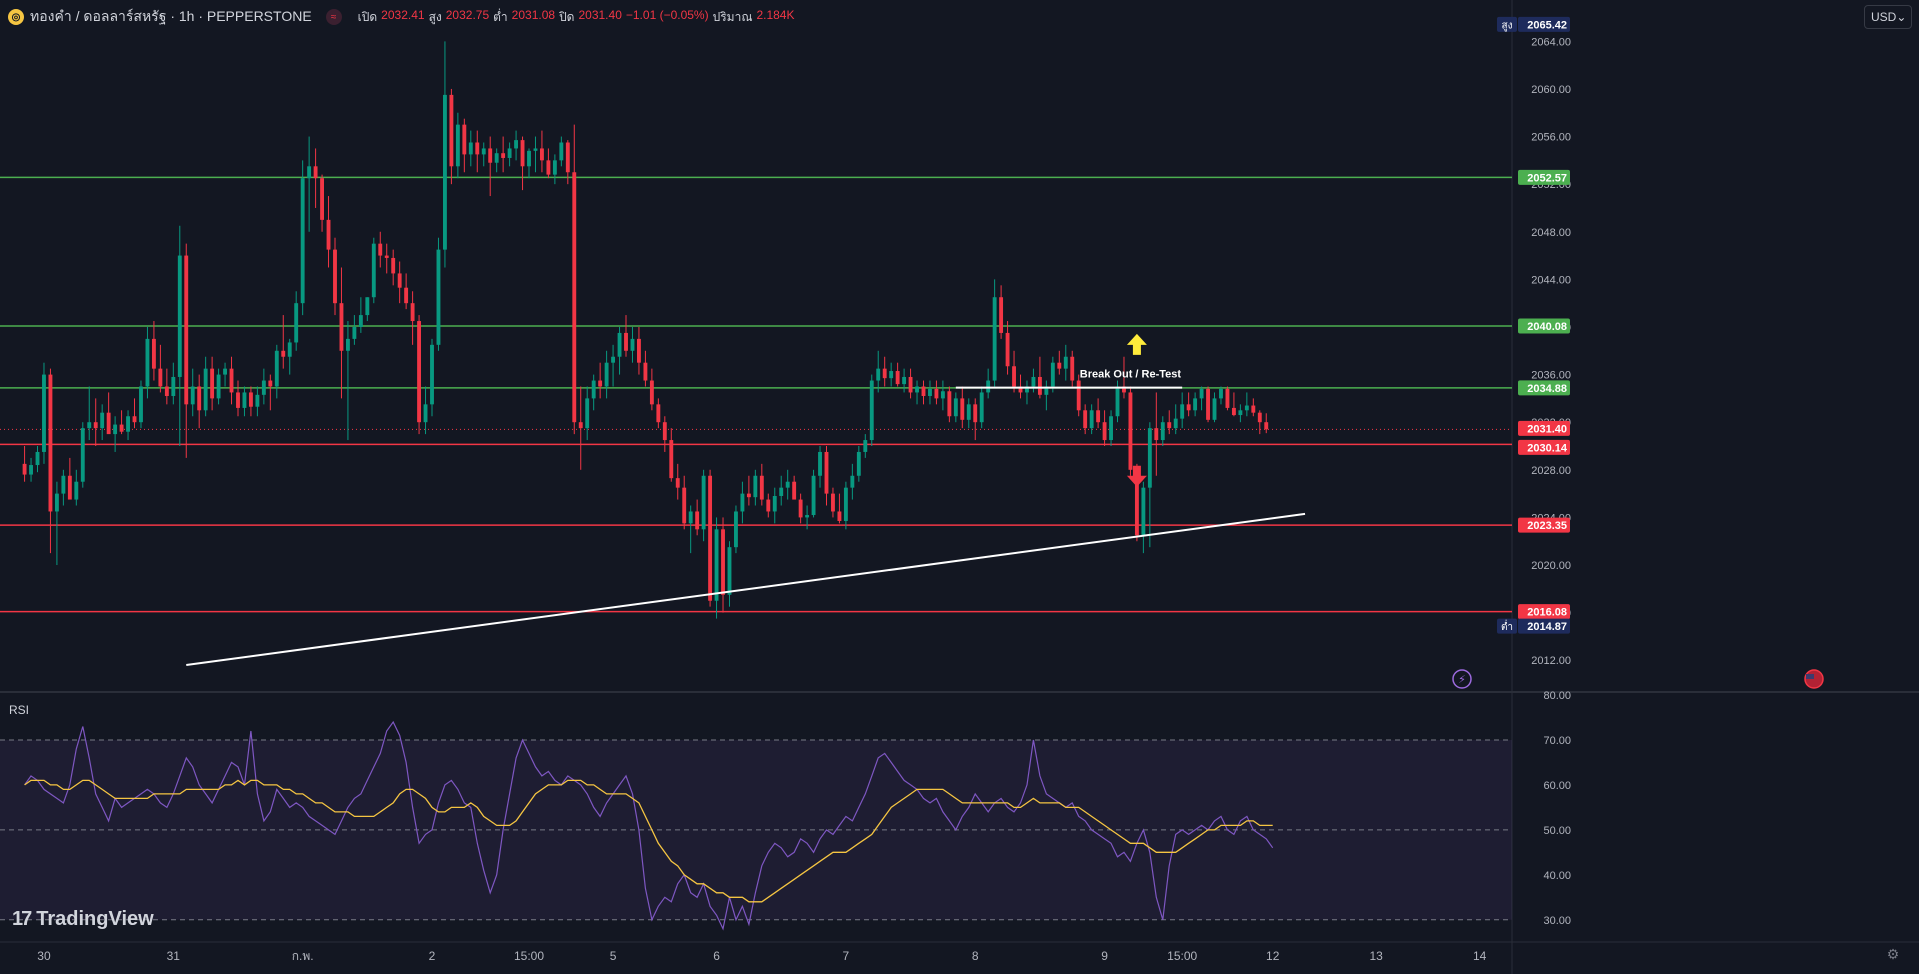 This screenshot has width=1919, height=974. Describe the element at coordinates (1551, 376) in the screenshot. I see `price-tick-label: 2036.00` at that location.